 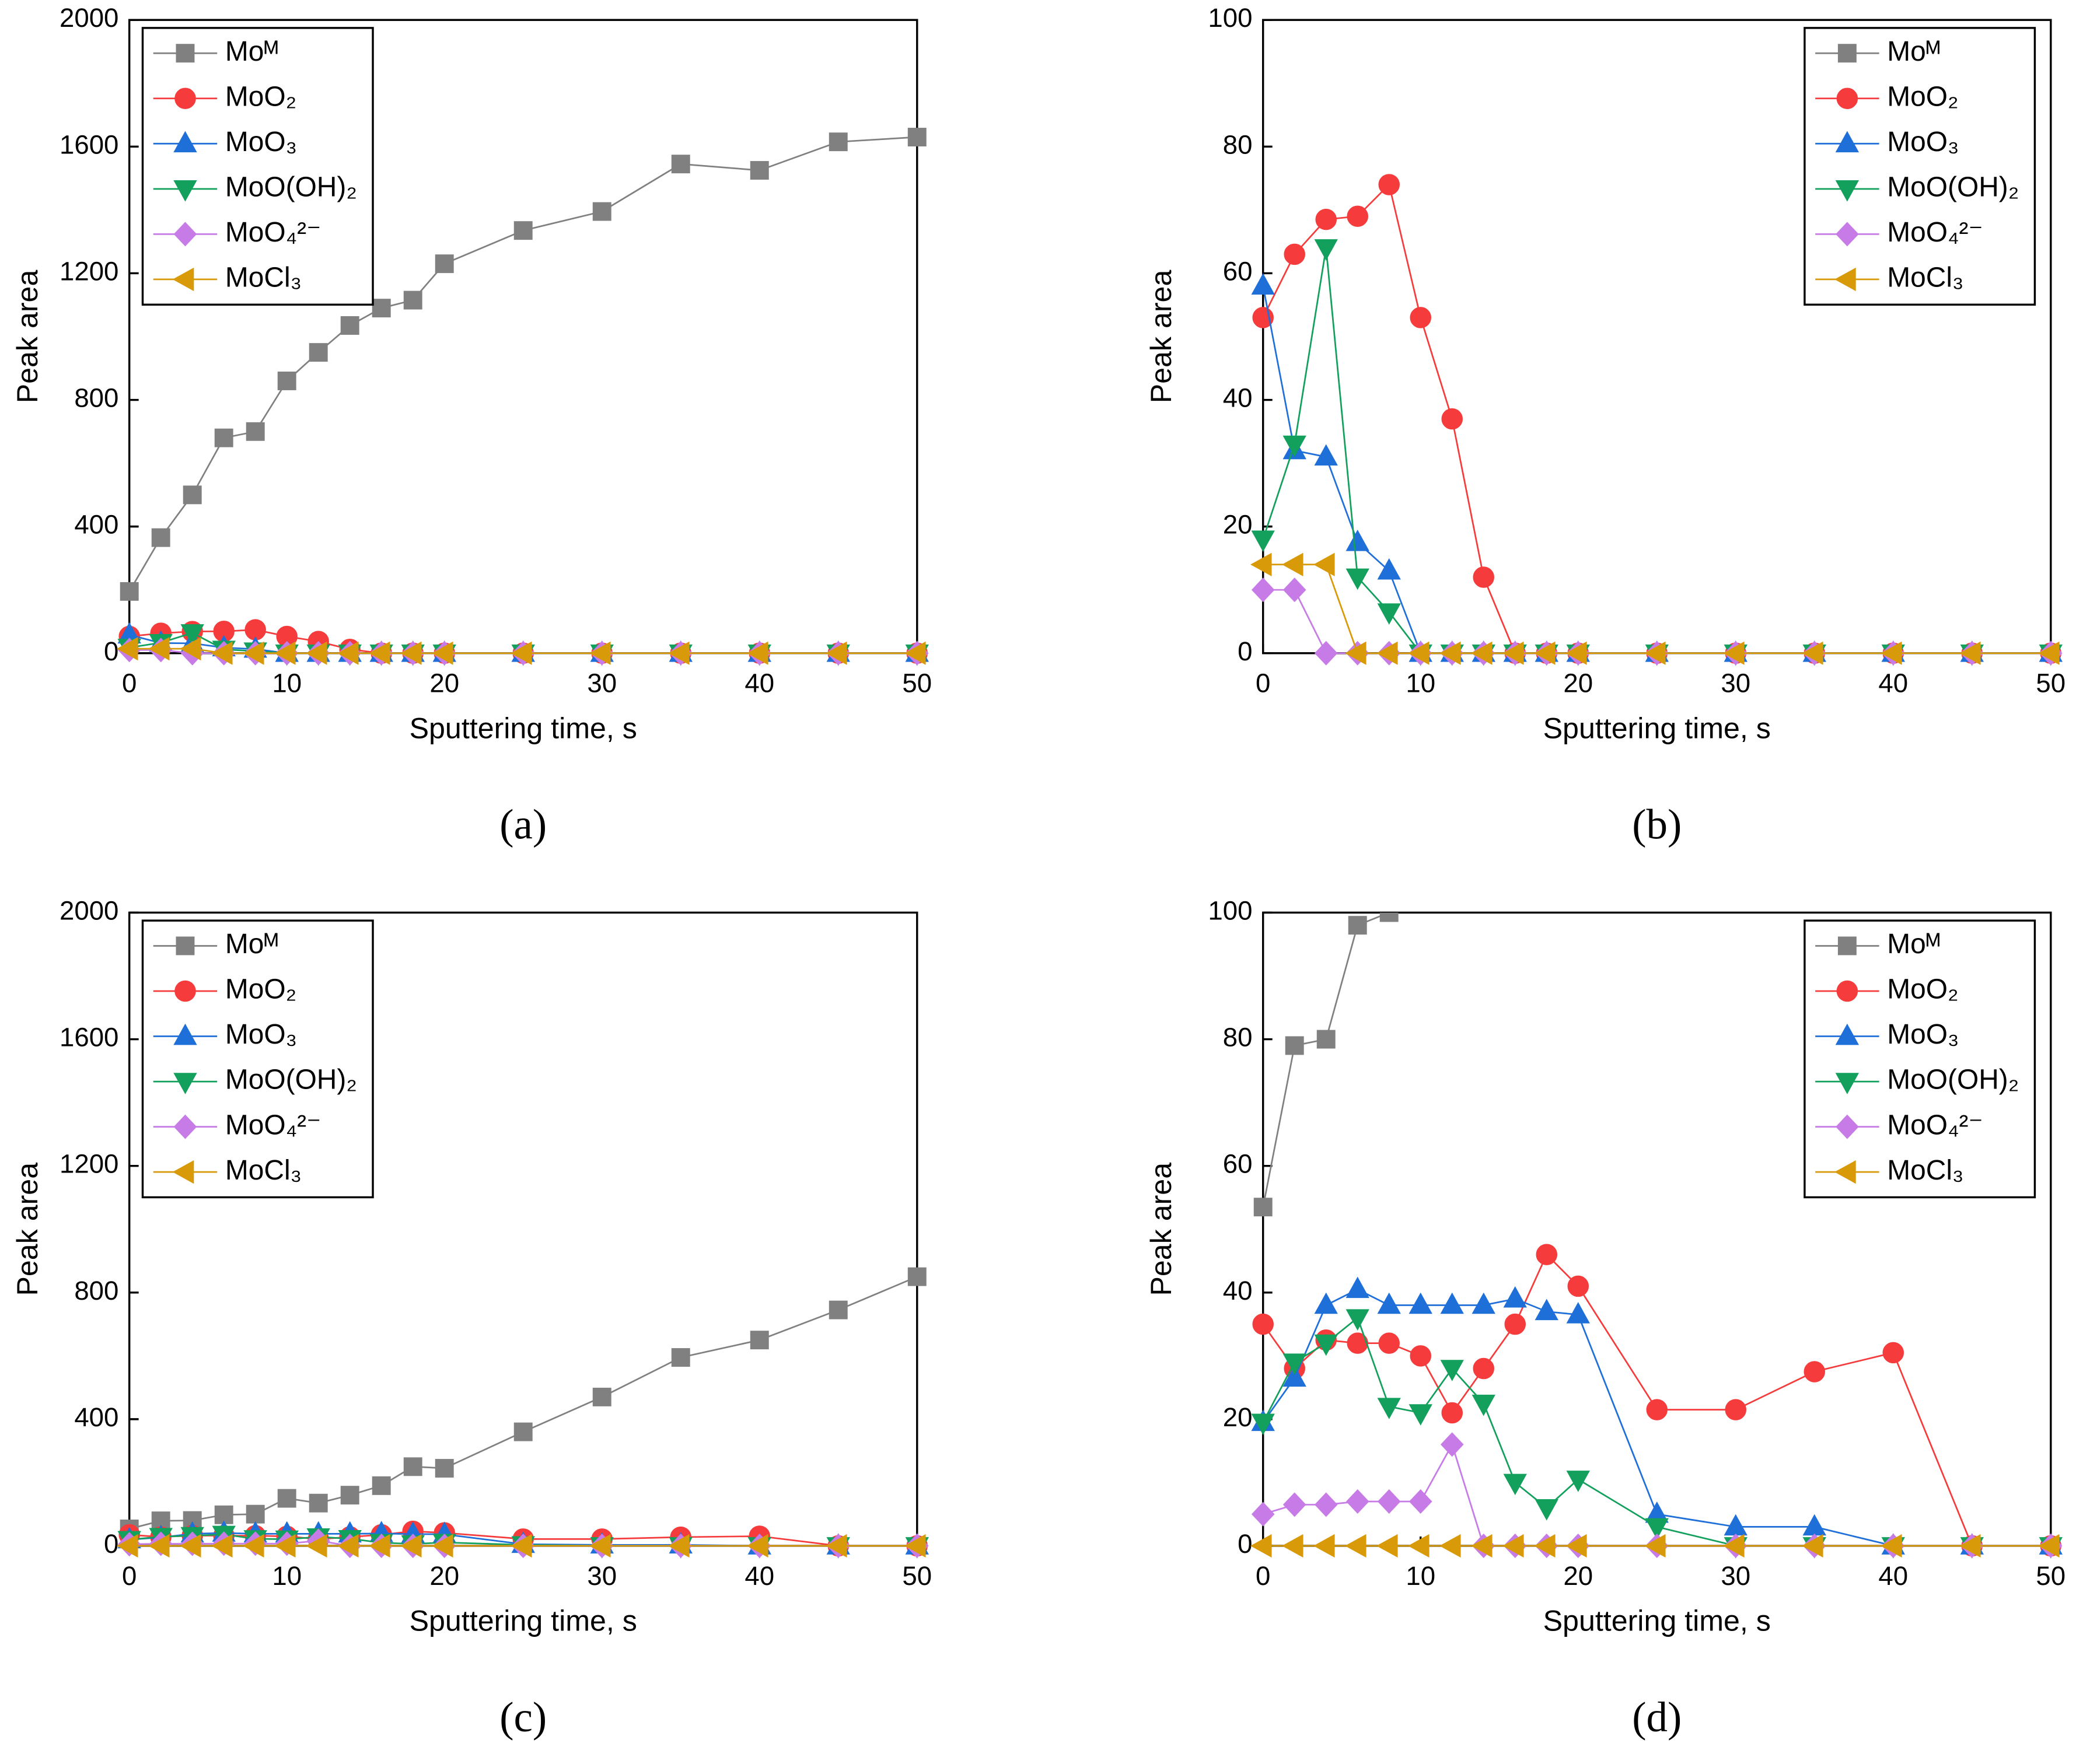 What do you see at coordinates (129, 683) in the screenshot?
I see `x-tick-label: 0` at bounding box center [129, 683].